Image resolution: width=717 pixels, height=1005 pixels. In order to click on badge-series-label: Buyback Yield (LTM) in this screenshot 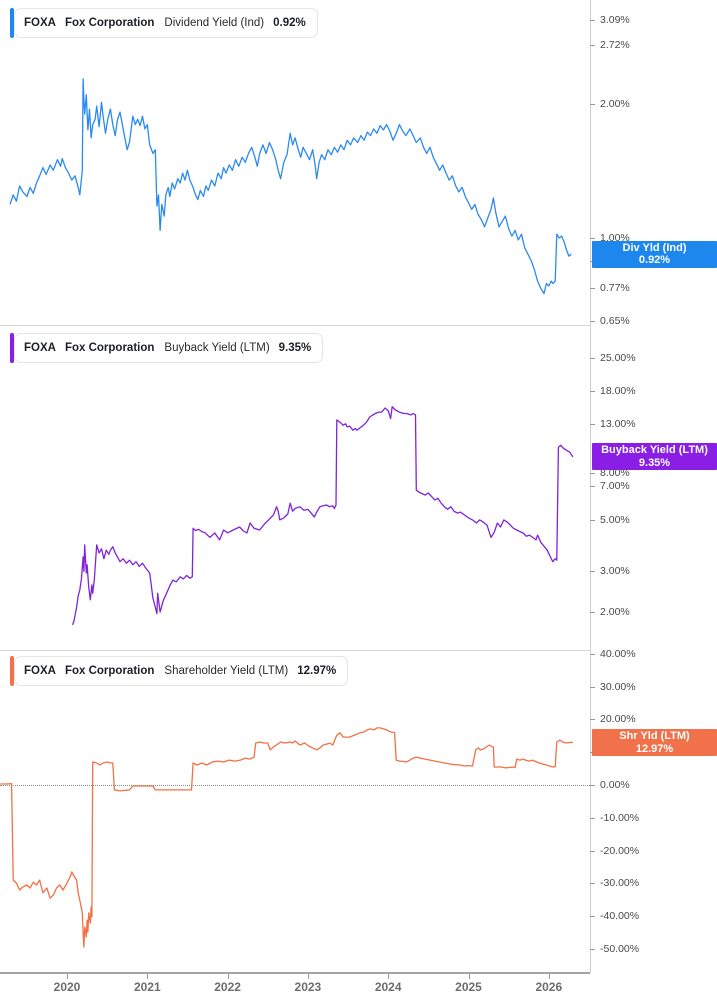, I will do `click(654, 450)`.